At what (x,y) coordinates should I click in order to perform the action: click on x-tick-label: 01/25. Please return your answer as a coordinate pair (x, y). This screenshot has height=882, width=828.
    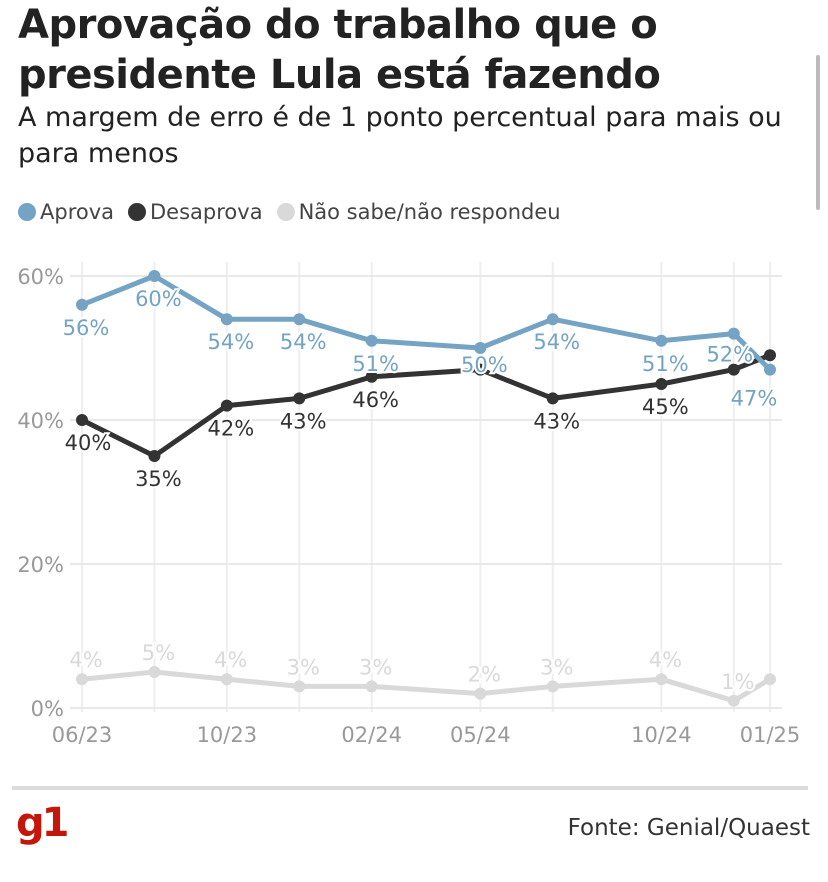
    Looking at the image, I should click on (770, 735).